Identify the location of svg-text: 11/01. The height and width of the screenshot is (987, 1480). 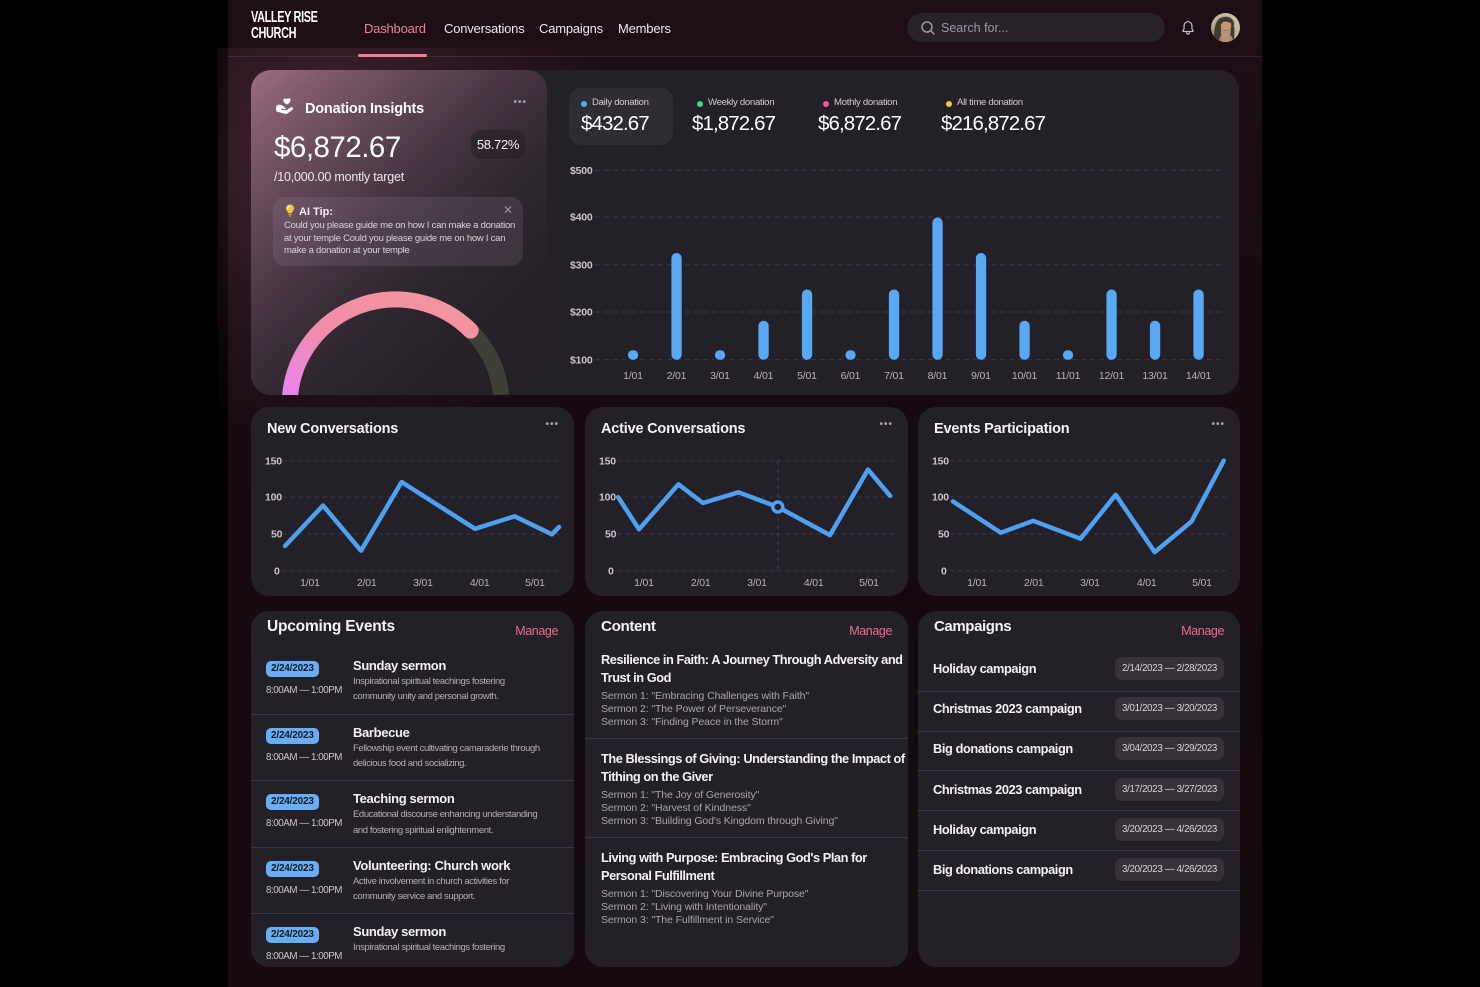
(1068, 376).